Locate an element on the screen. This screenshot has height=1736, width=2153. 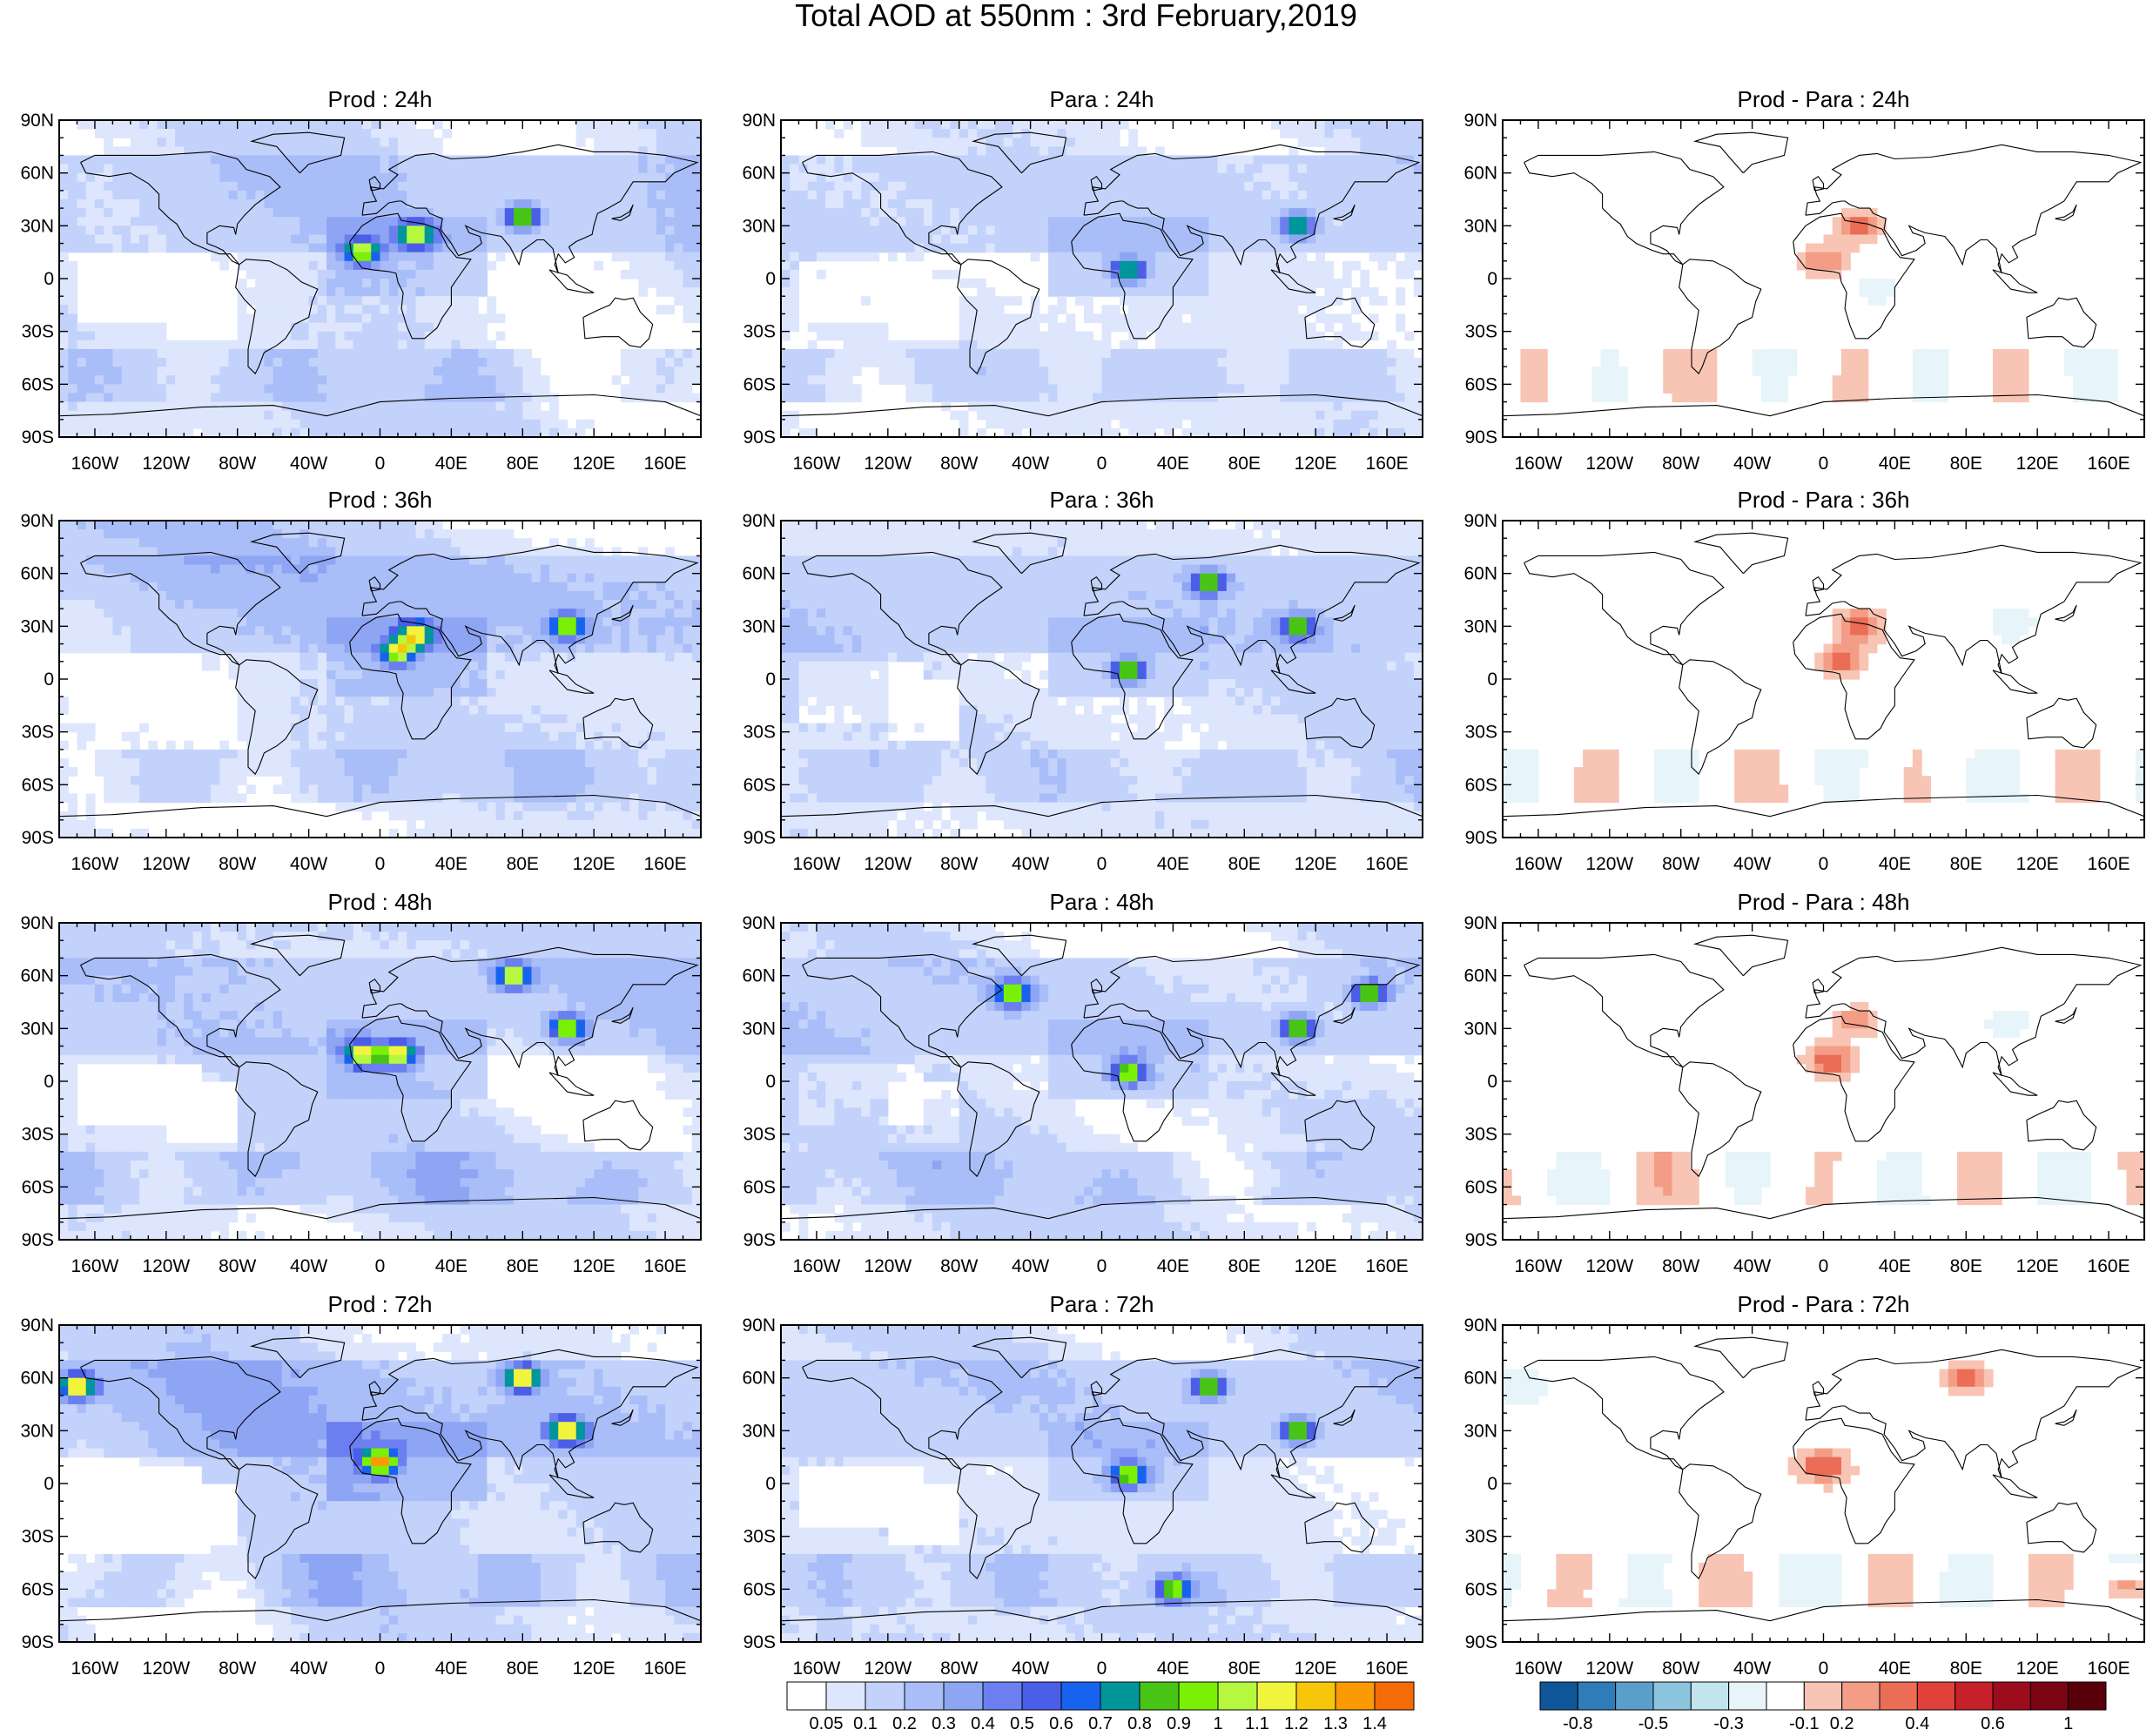
colorbar-label: 1.4 is located at coordinates (1374, 1723).